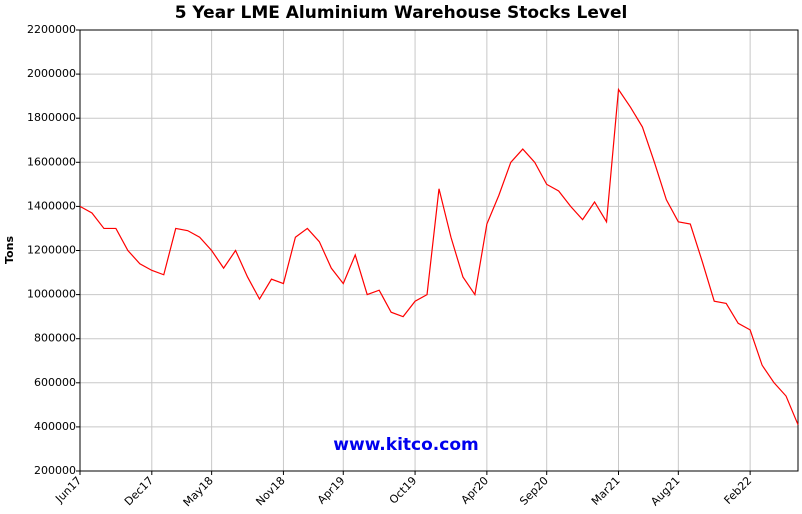  What do you see at coordinates (403, 490) in the screenshot?
I see `x-tick-label: Oct19` at bounding box center [403, 490].